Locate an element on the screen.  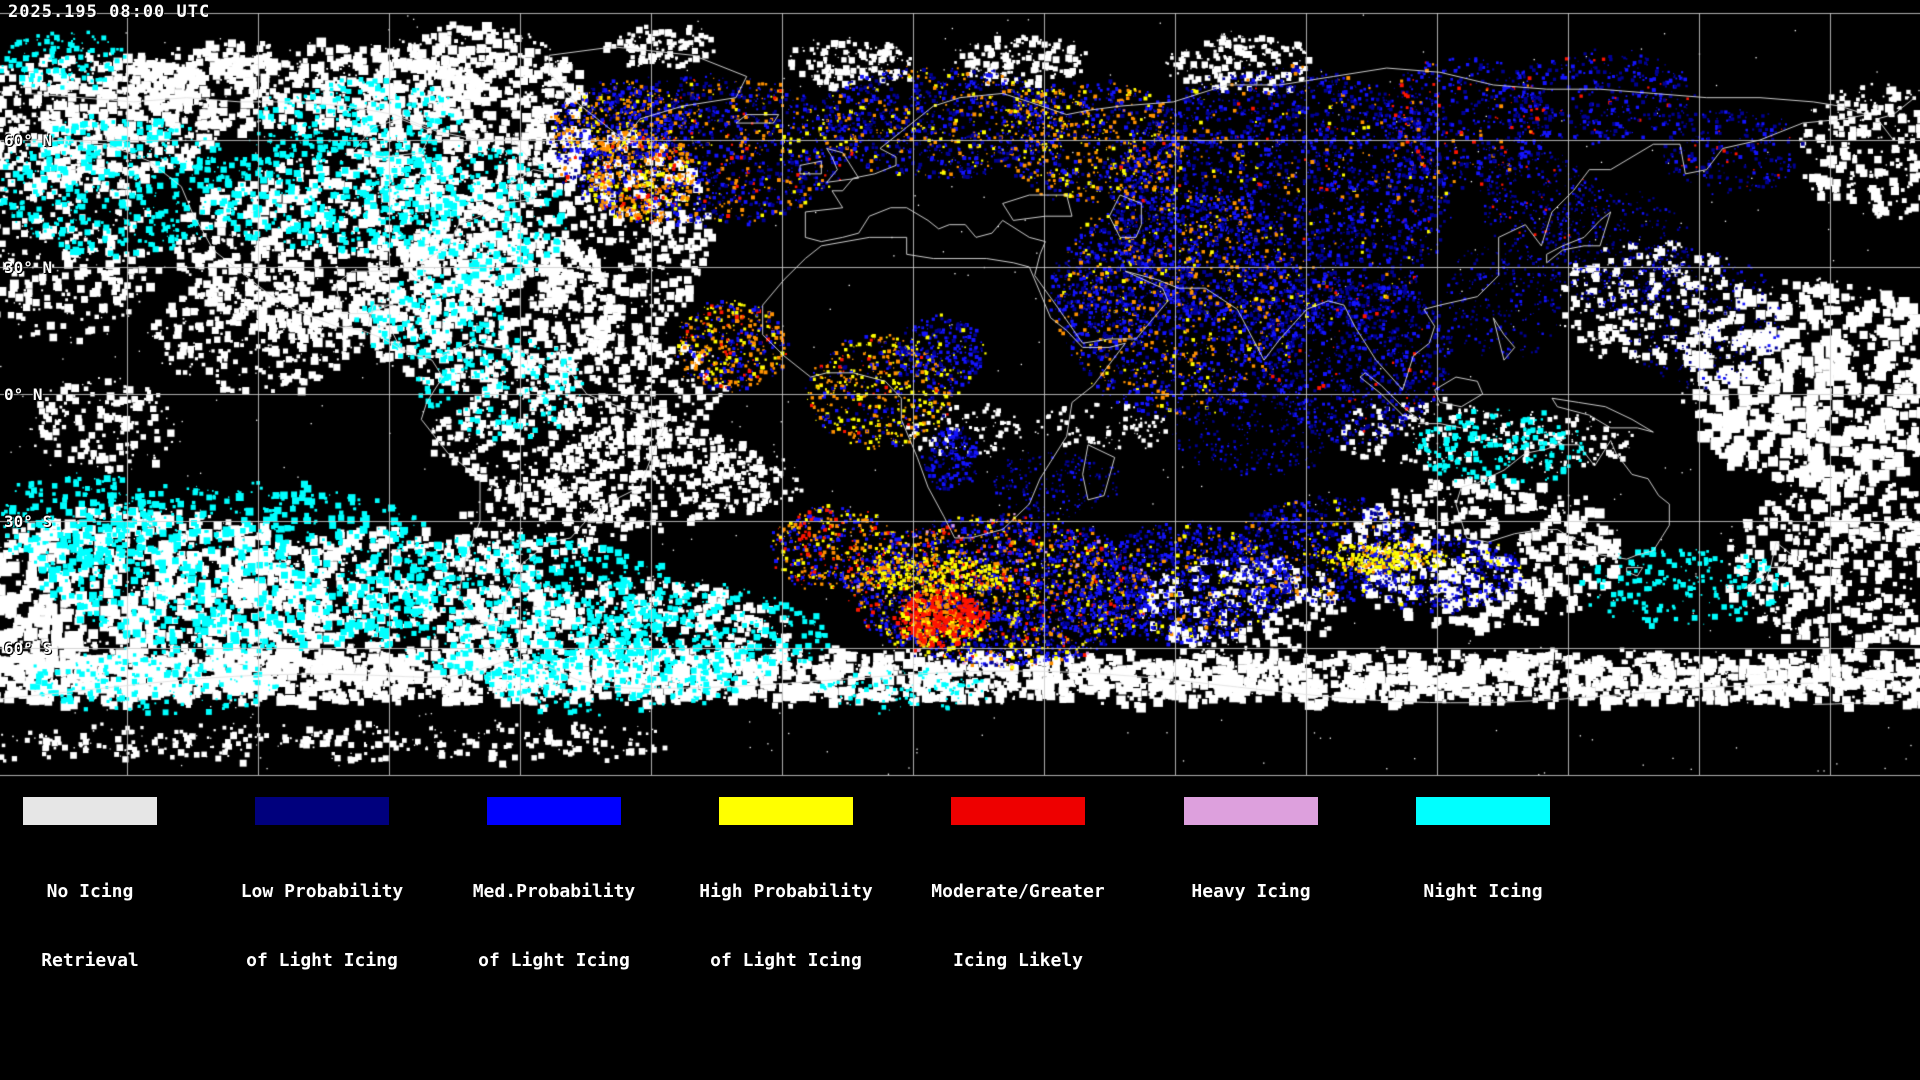
legend-label-line: Night Icing is located at coordinates (1483, 891).